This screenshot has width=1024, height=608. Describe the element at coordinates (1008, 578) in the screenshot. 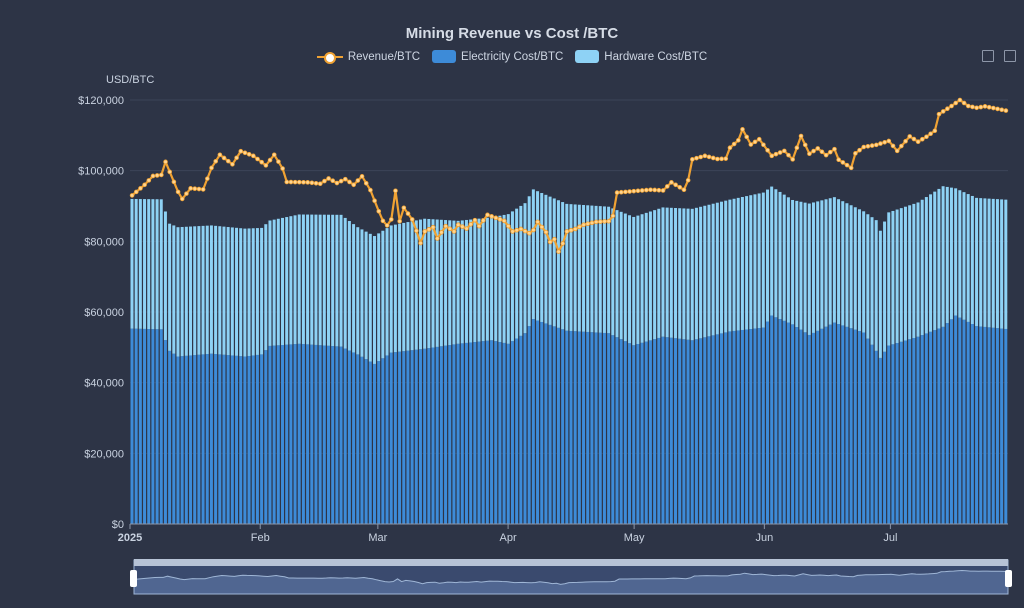

I see `datazoom-right-handle` at that location.